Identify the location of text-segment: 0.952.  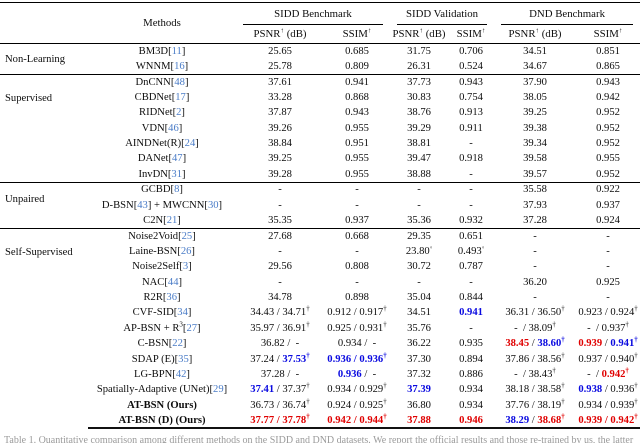
(608, 174).